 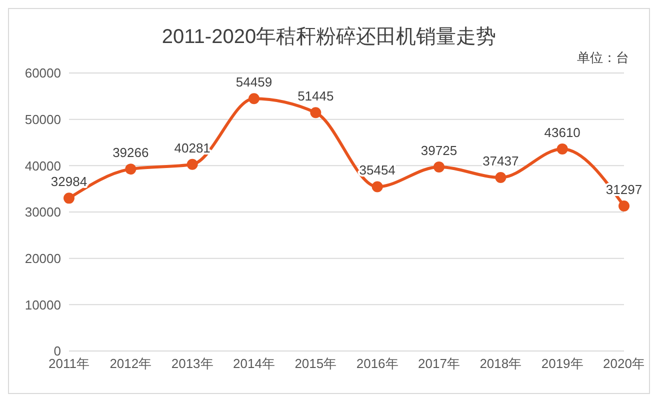 I want to click on y-tick-label: 0, so click(x=57, y=351).